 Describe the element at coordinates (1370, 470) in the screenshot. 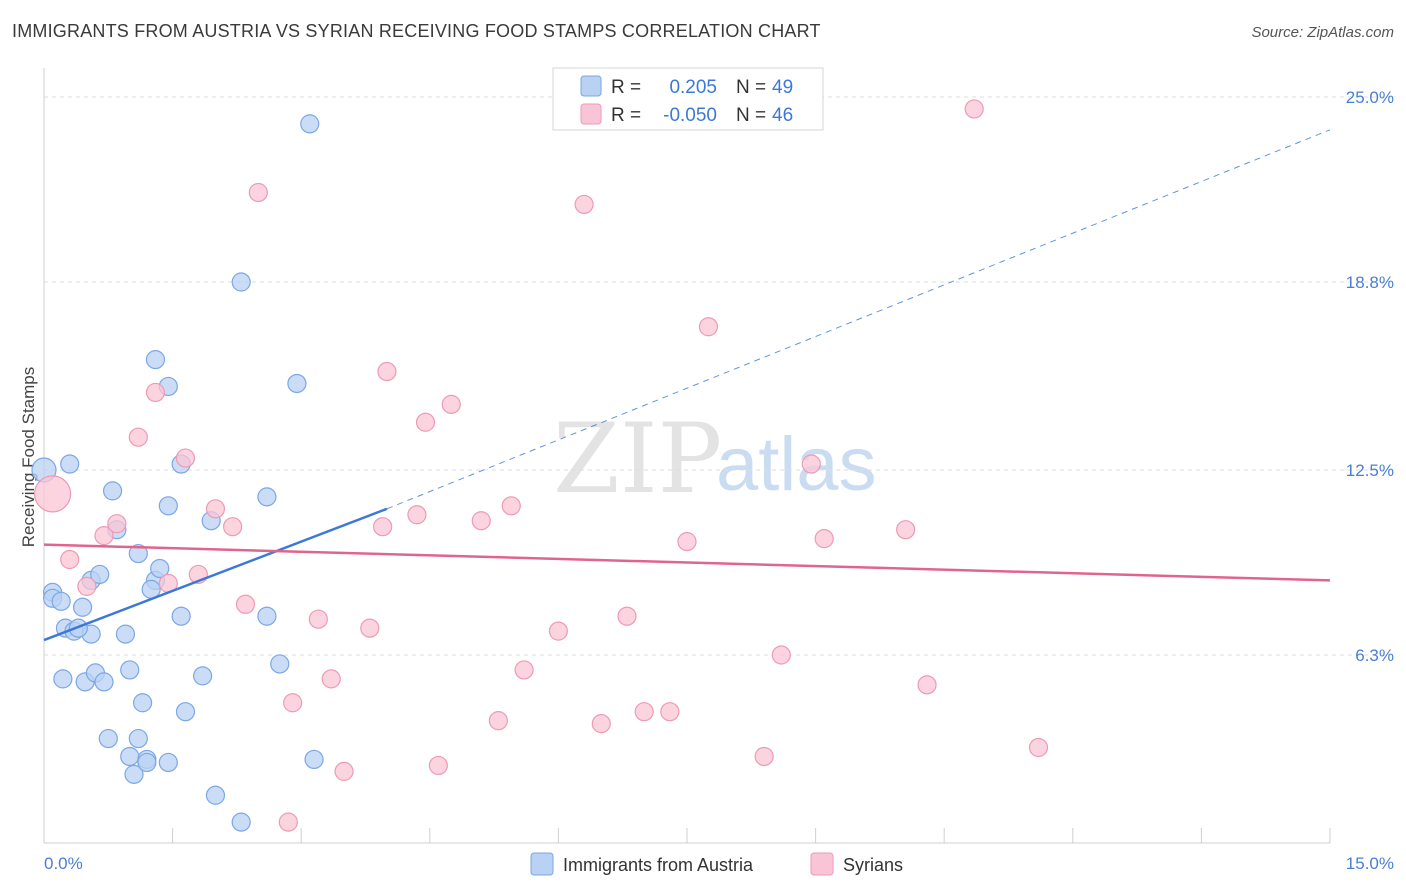

I see `y-tick-label-1: 12.5%` at that location.